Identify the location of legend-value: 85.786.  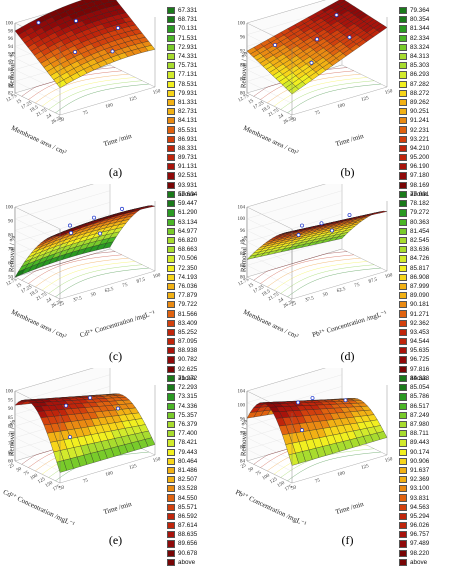
(419, 396).